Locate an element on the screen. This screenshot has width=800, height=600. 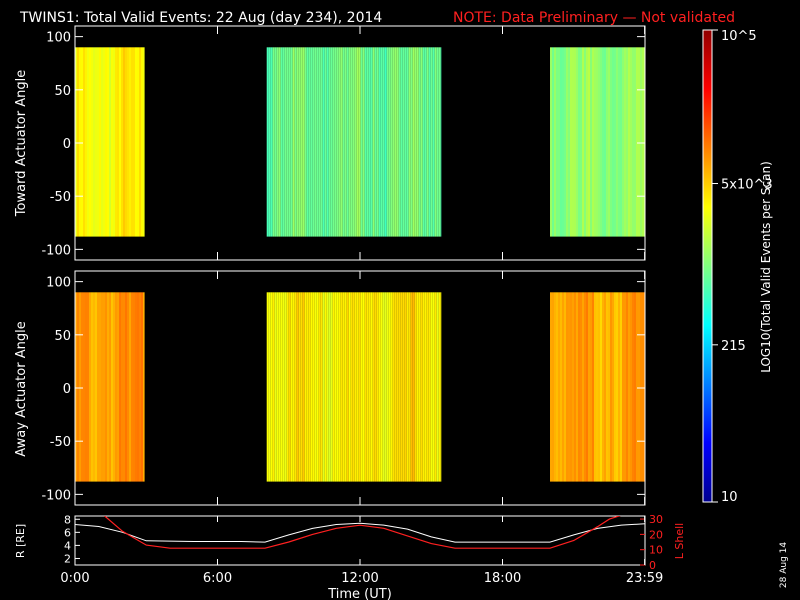
l-shell-tick-label: 0 is located at coordinates (652, 565).